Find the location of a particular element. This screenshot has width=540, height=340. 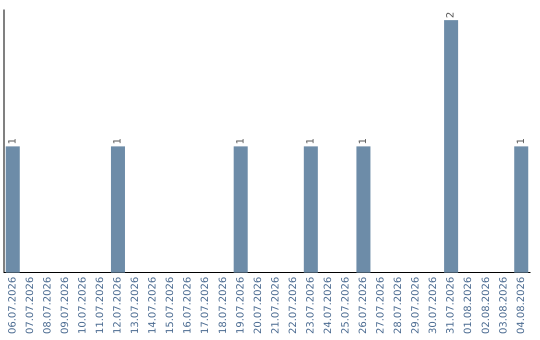

x-tick-label: 22.07.2026 is located at coordinates (293, 305).